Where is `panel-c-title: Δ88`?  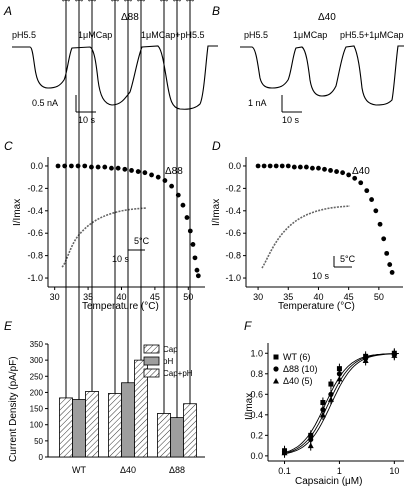 panel-c-title: Δ88 is located at coordinates (174, 171).